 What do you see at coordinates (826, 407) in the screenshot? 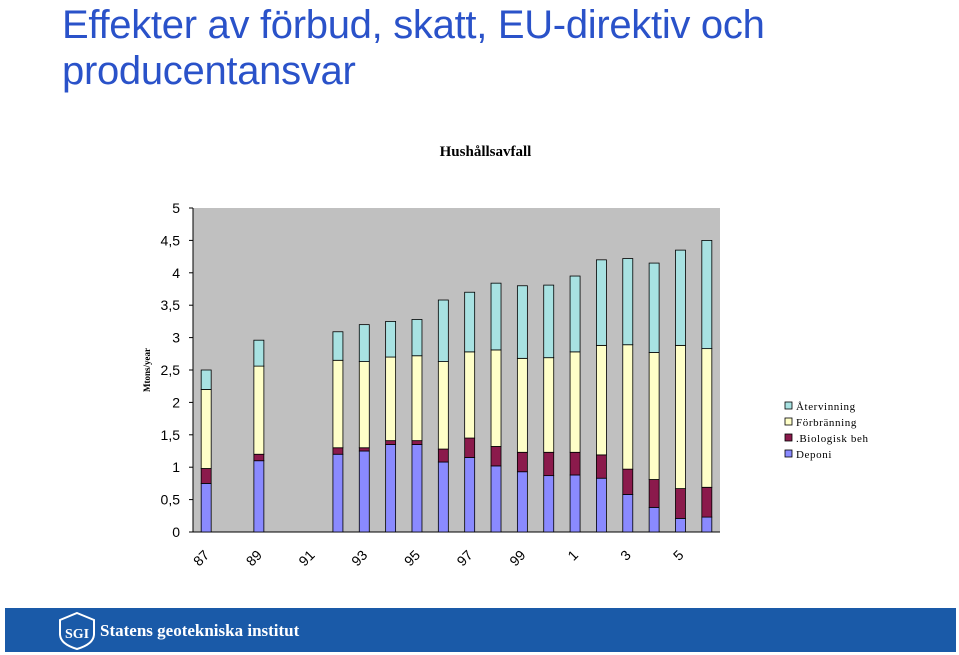
I see `legend-entry: Återvinning` at bounding box center [826, 407].